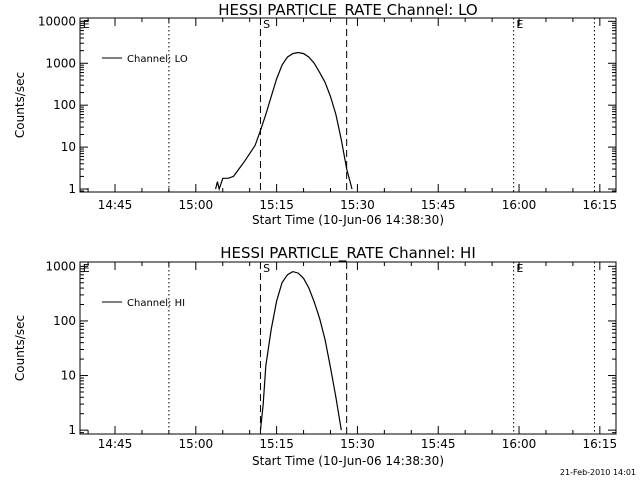  What do you see at coordinates (347, 10) in the screenshot?
I see `chart-title: HESSI PARTICLE_RATE Channel: LO` at bounding box center [347, 10].